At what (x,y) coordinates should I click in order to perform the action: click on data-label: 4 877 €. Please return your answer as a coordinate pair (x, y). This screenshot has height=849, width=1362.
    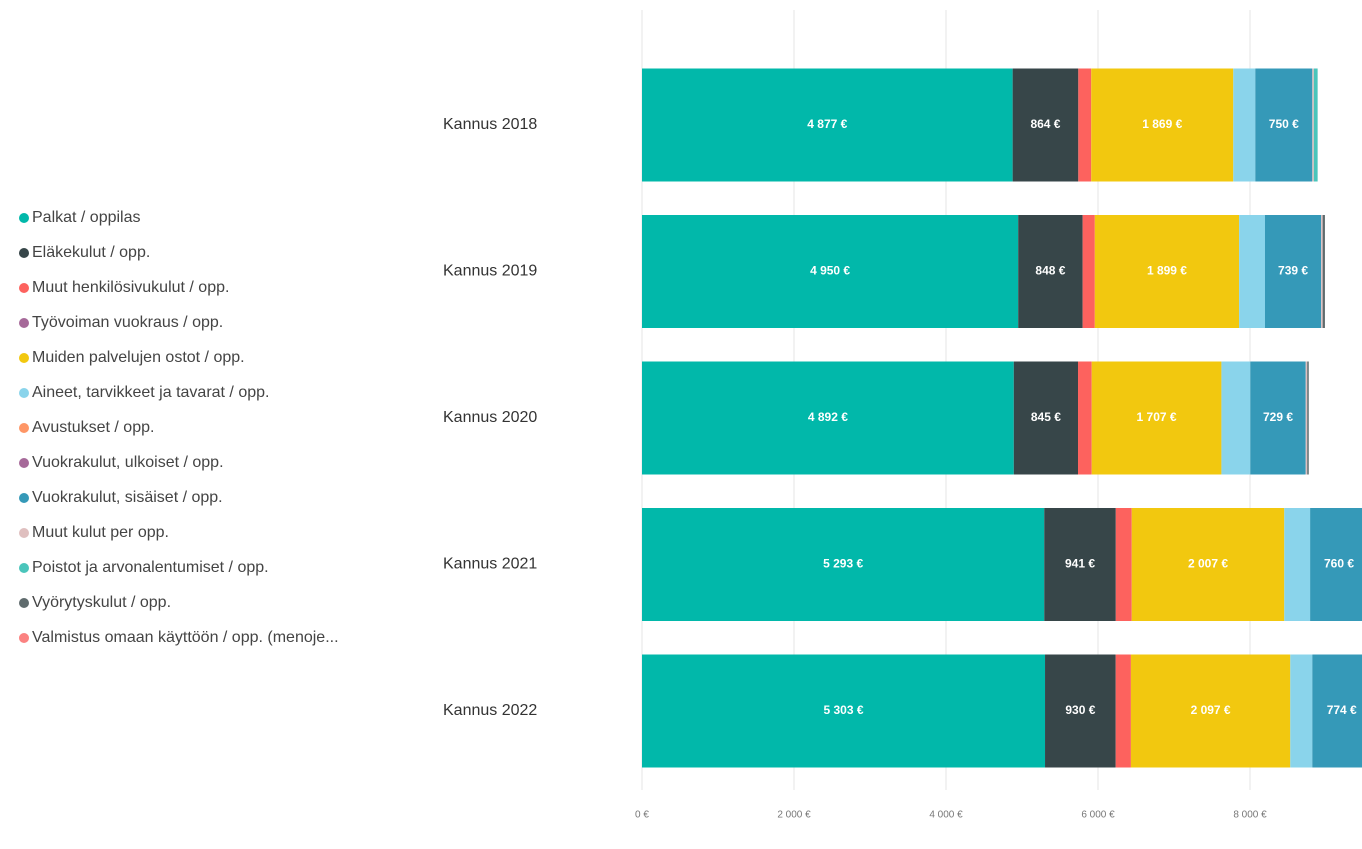
    Looking at the image, I should click on (827, 124).